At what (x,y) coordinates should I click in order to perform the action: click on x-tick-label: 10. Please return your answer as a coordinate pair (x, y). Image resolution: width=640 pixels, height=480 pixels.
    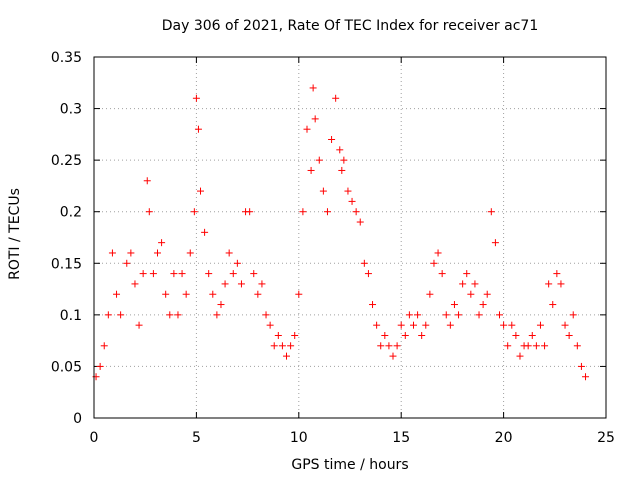
    Looking at the image, I should click on (299, 438).